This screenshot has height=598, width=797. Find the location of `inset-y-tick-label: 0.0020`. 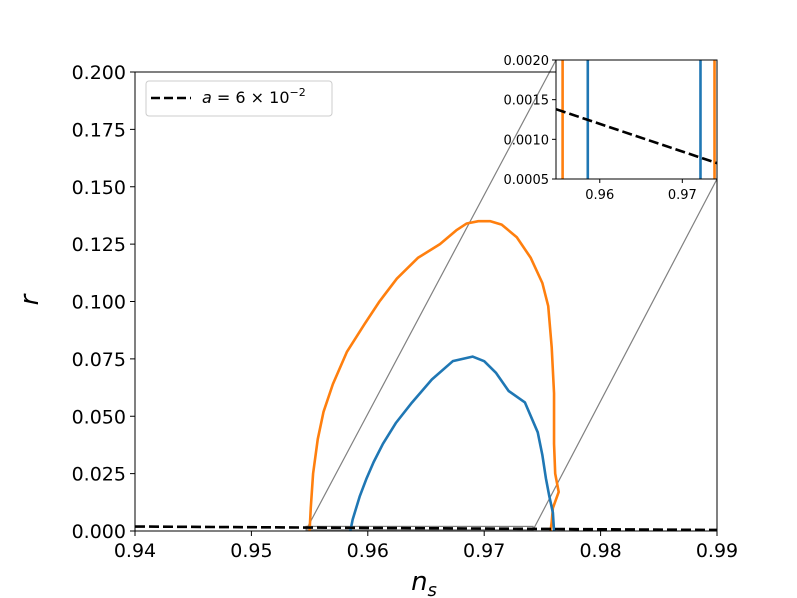

inset-y-tick-label: 0.0020 is located at coordinates (527, 61).